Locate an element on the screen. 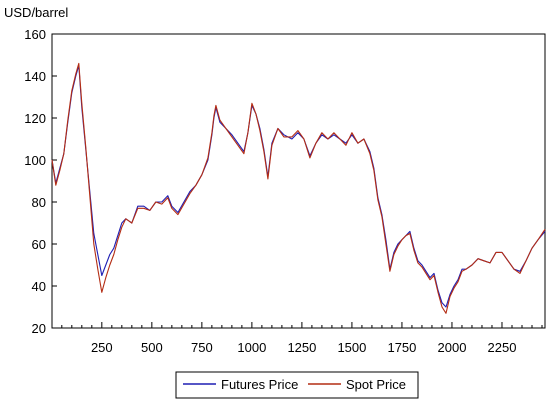 This screenshot has width=550, height=401. x-tick-label: 750 is located at coordinates (202, 347).